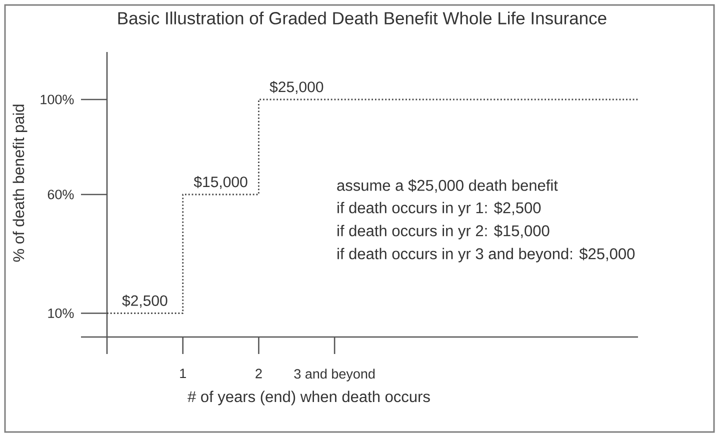  Describe the element at coordinates (183, 373) in the screenshot. I see `x-tick-label: 1` at that location.